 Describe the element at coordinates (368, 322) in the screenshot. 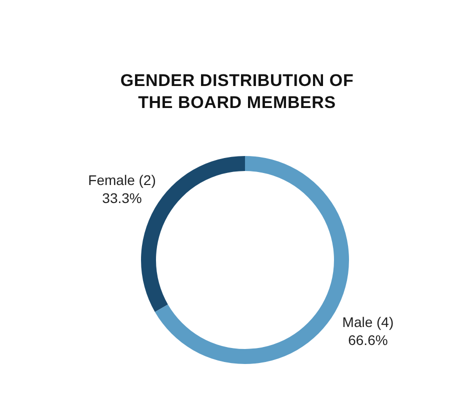

I see `slice-label: Male (4)` at that location.